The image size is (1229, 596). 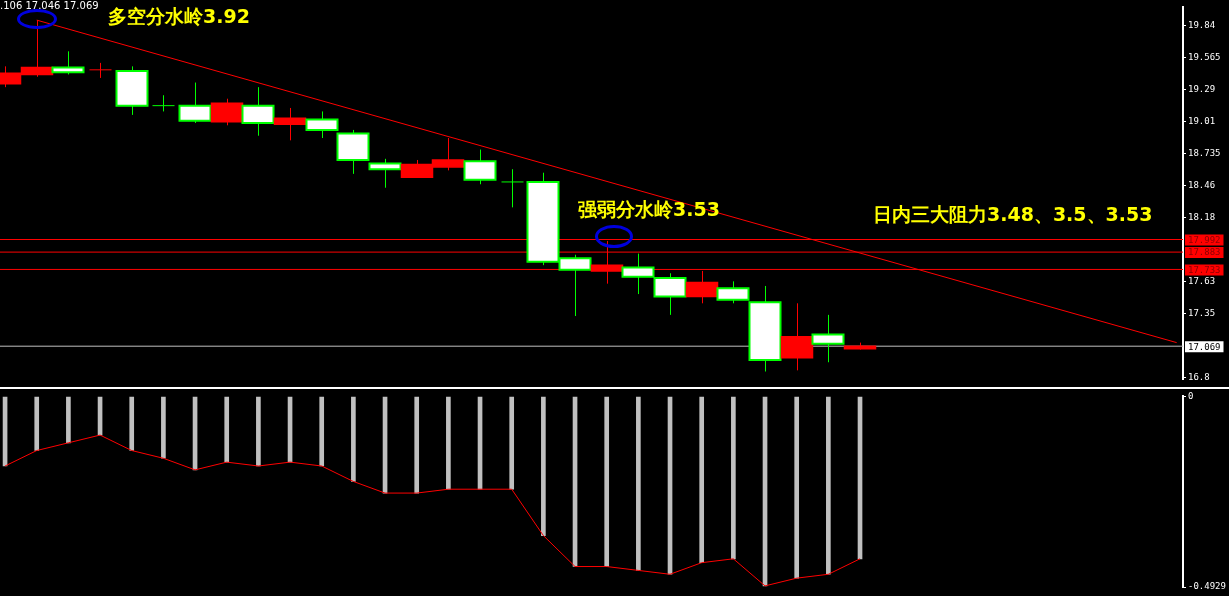 What do you see at coordinates (1191, 395) in the screenshot?
I see `y-tick-label: 0` at bounding box center [1191, 395].